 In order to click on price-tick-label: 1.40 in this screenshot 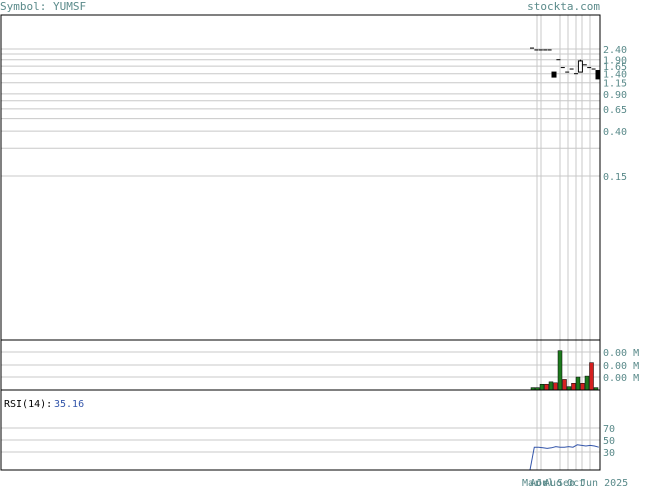, I will do `click(615, 75)`.